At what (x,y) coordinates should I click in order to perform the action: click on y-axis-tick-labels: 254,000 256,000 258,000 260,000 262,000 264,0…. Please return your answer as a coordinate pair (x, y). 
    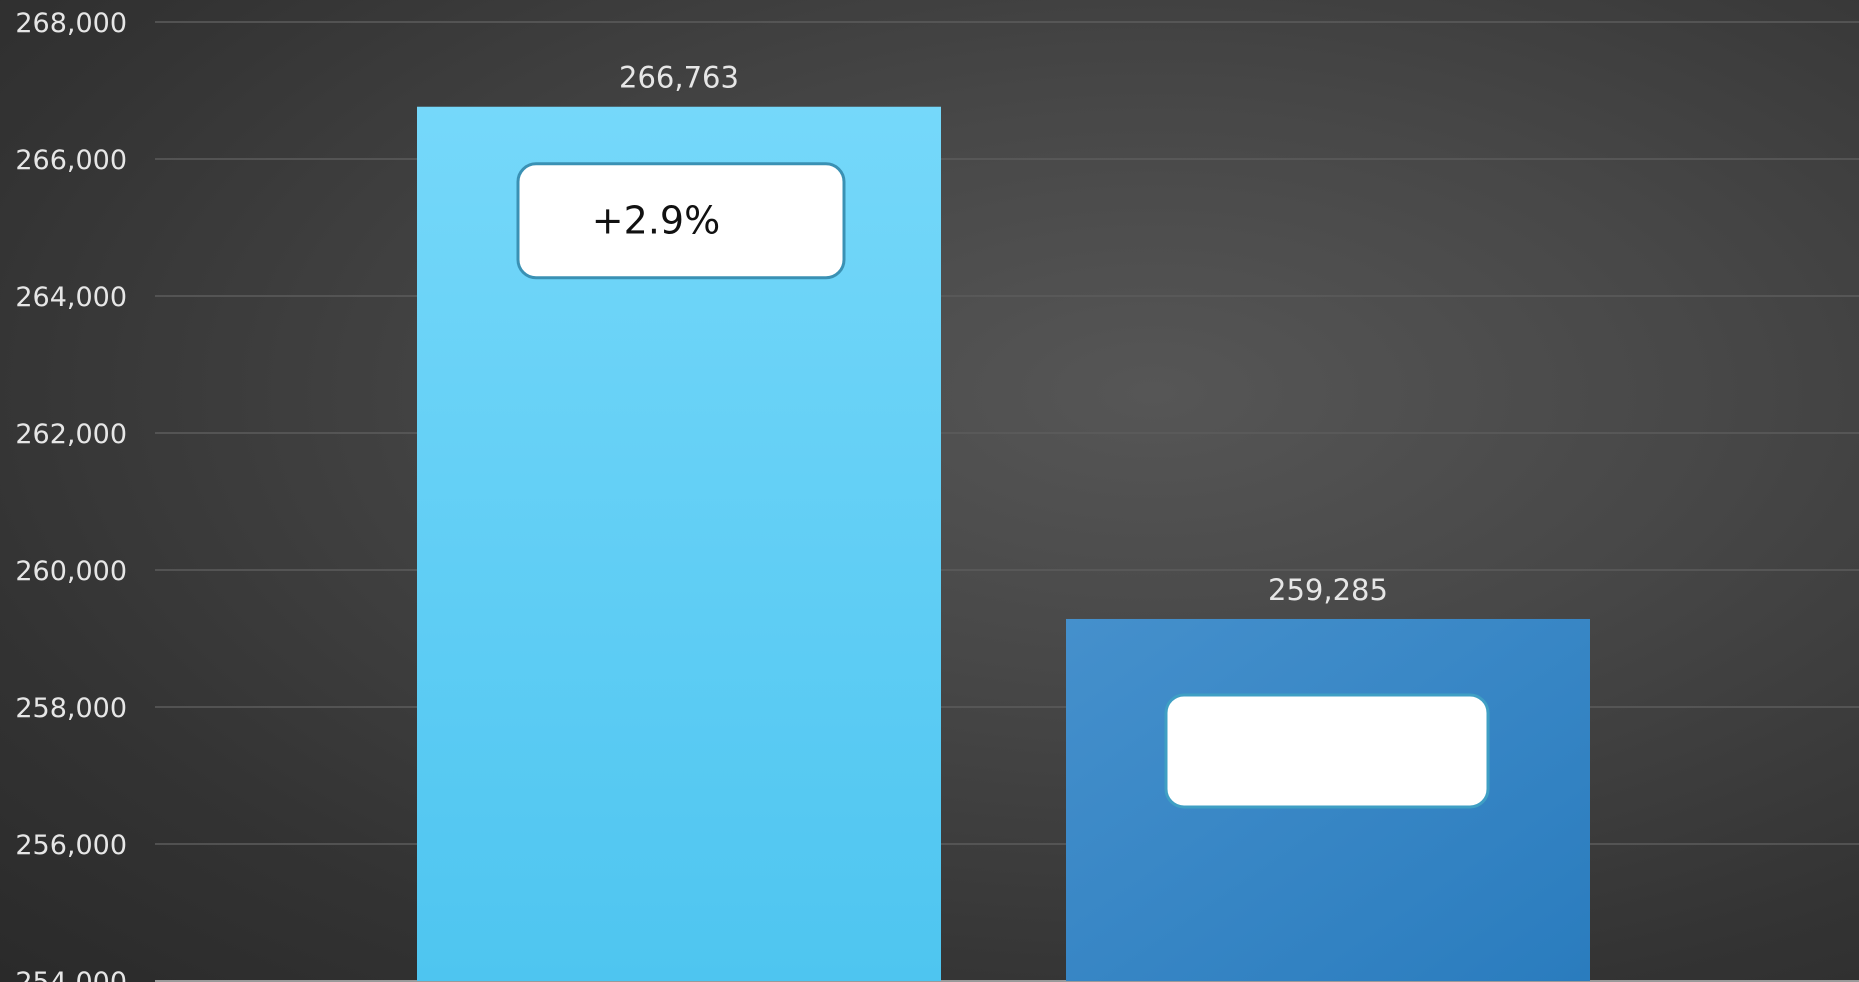
    Looking at the image, I should click on (71, 495).